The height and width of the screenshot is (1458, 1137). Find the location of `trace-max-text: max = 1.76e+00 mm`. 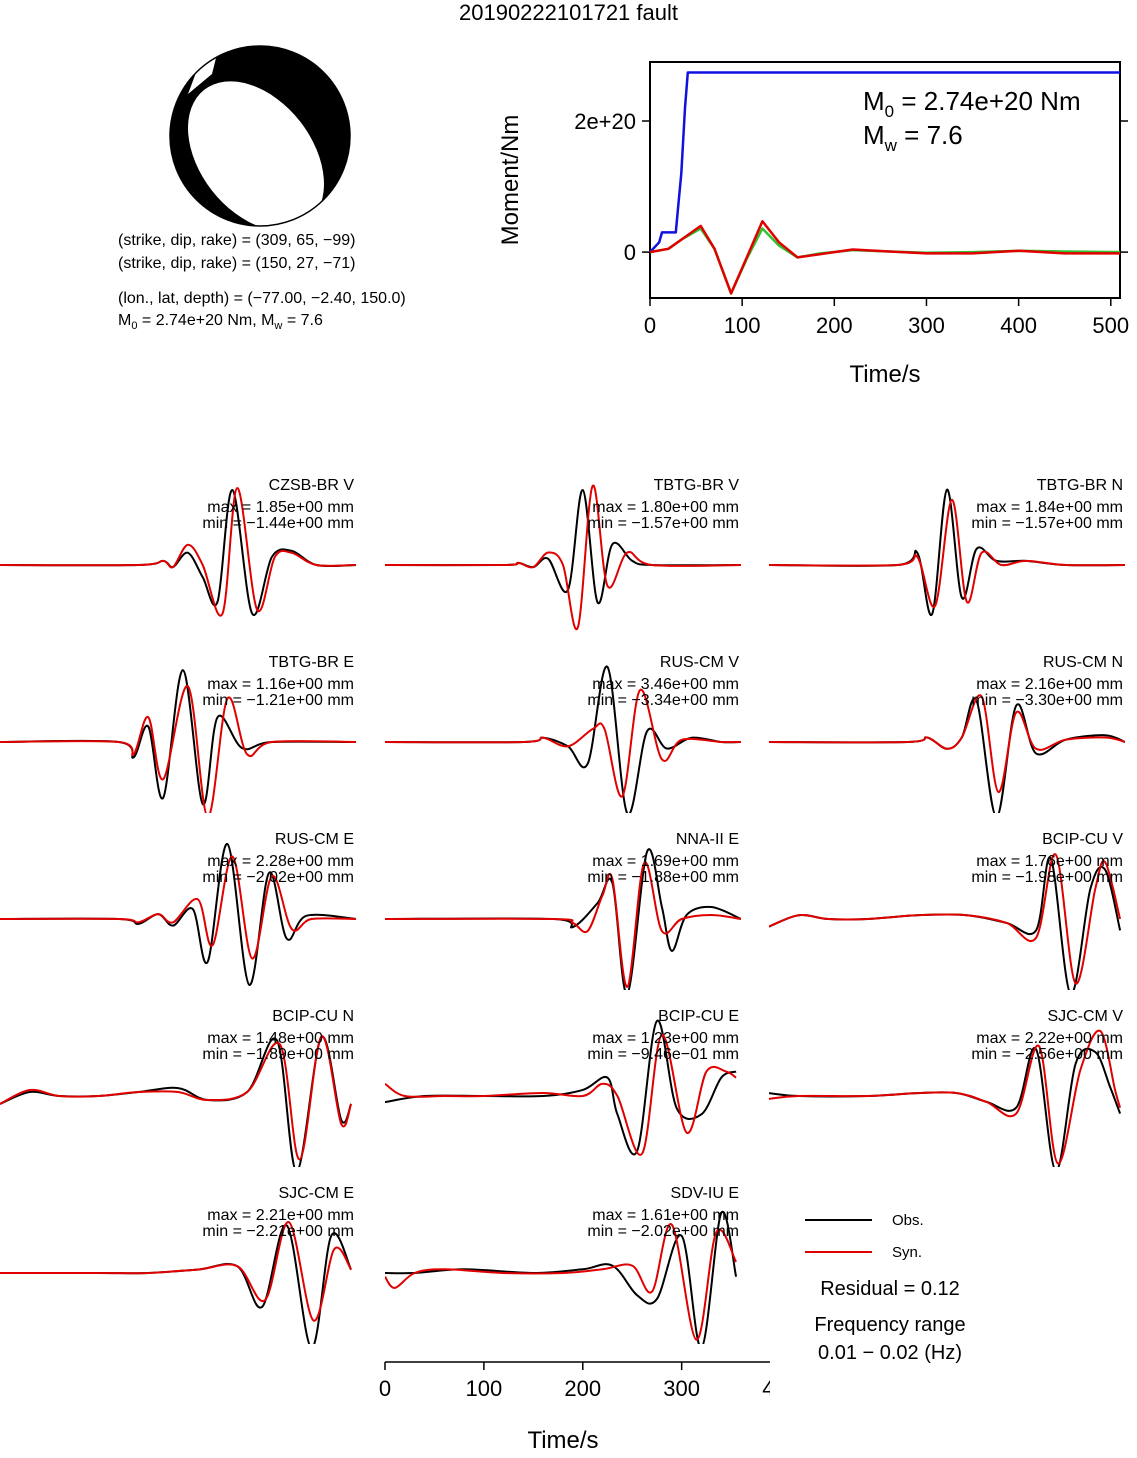

trace-max-text: max = 1.76e+00 mm is located at coordinates (1049, 861).